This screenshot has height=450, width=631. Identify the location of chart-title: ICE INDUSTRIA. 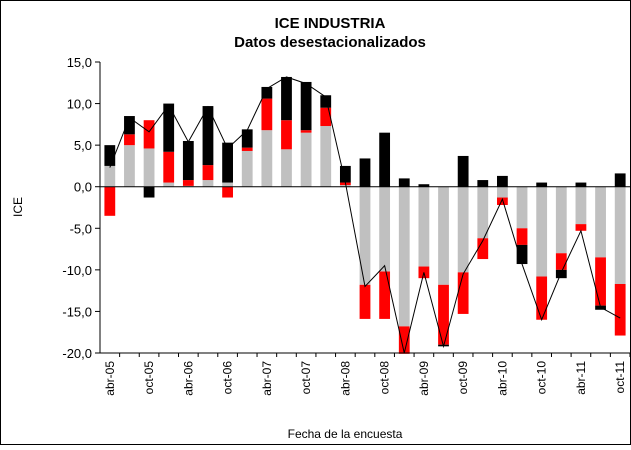
(330, 23).